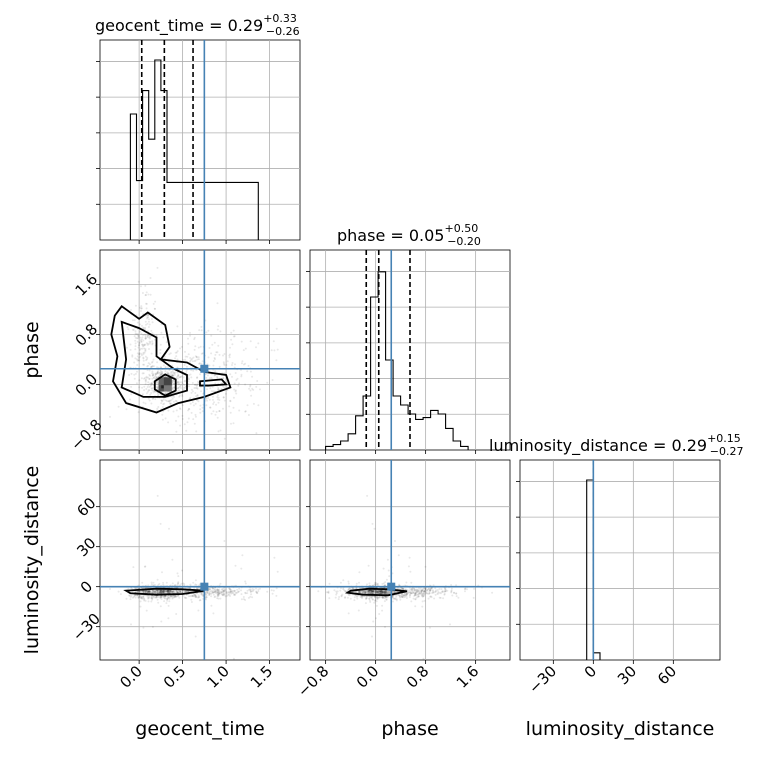 The height and width of the screenshot is (760, 760). What do you see at coordinates (175, 677) in the screenshot?
I see `x-tick-label: 0.5` at bounding box center [175, 677].